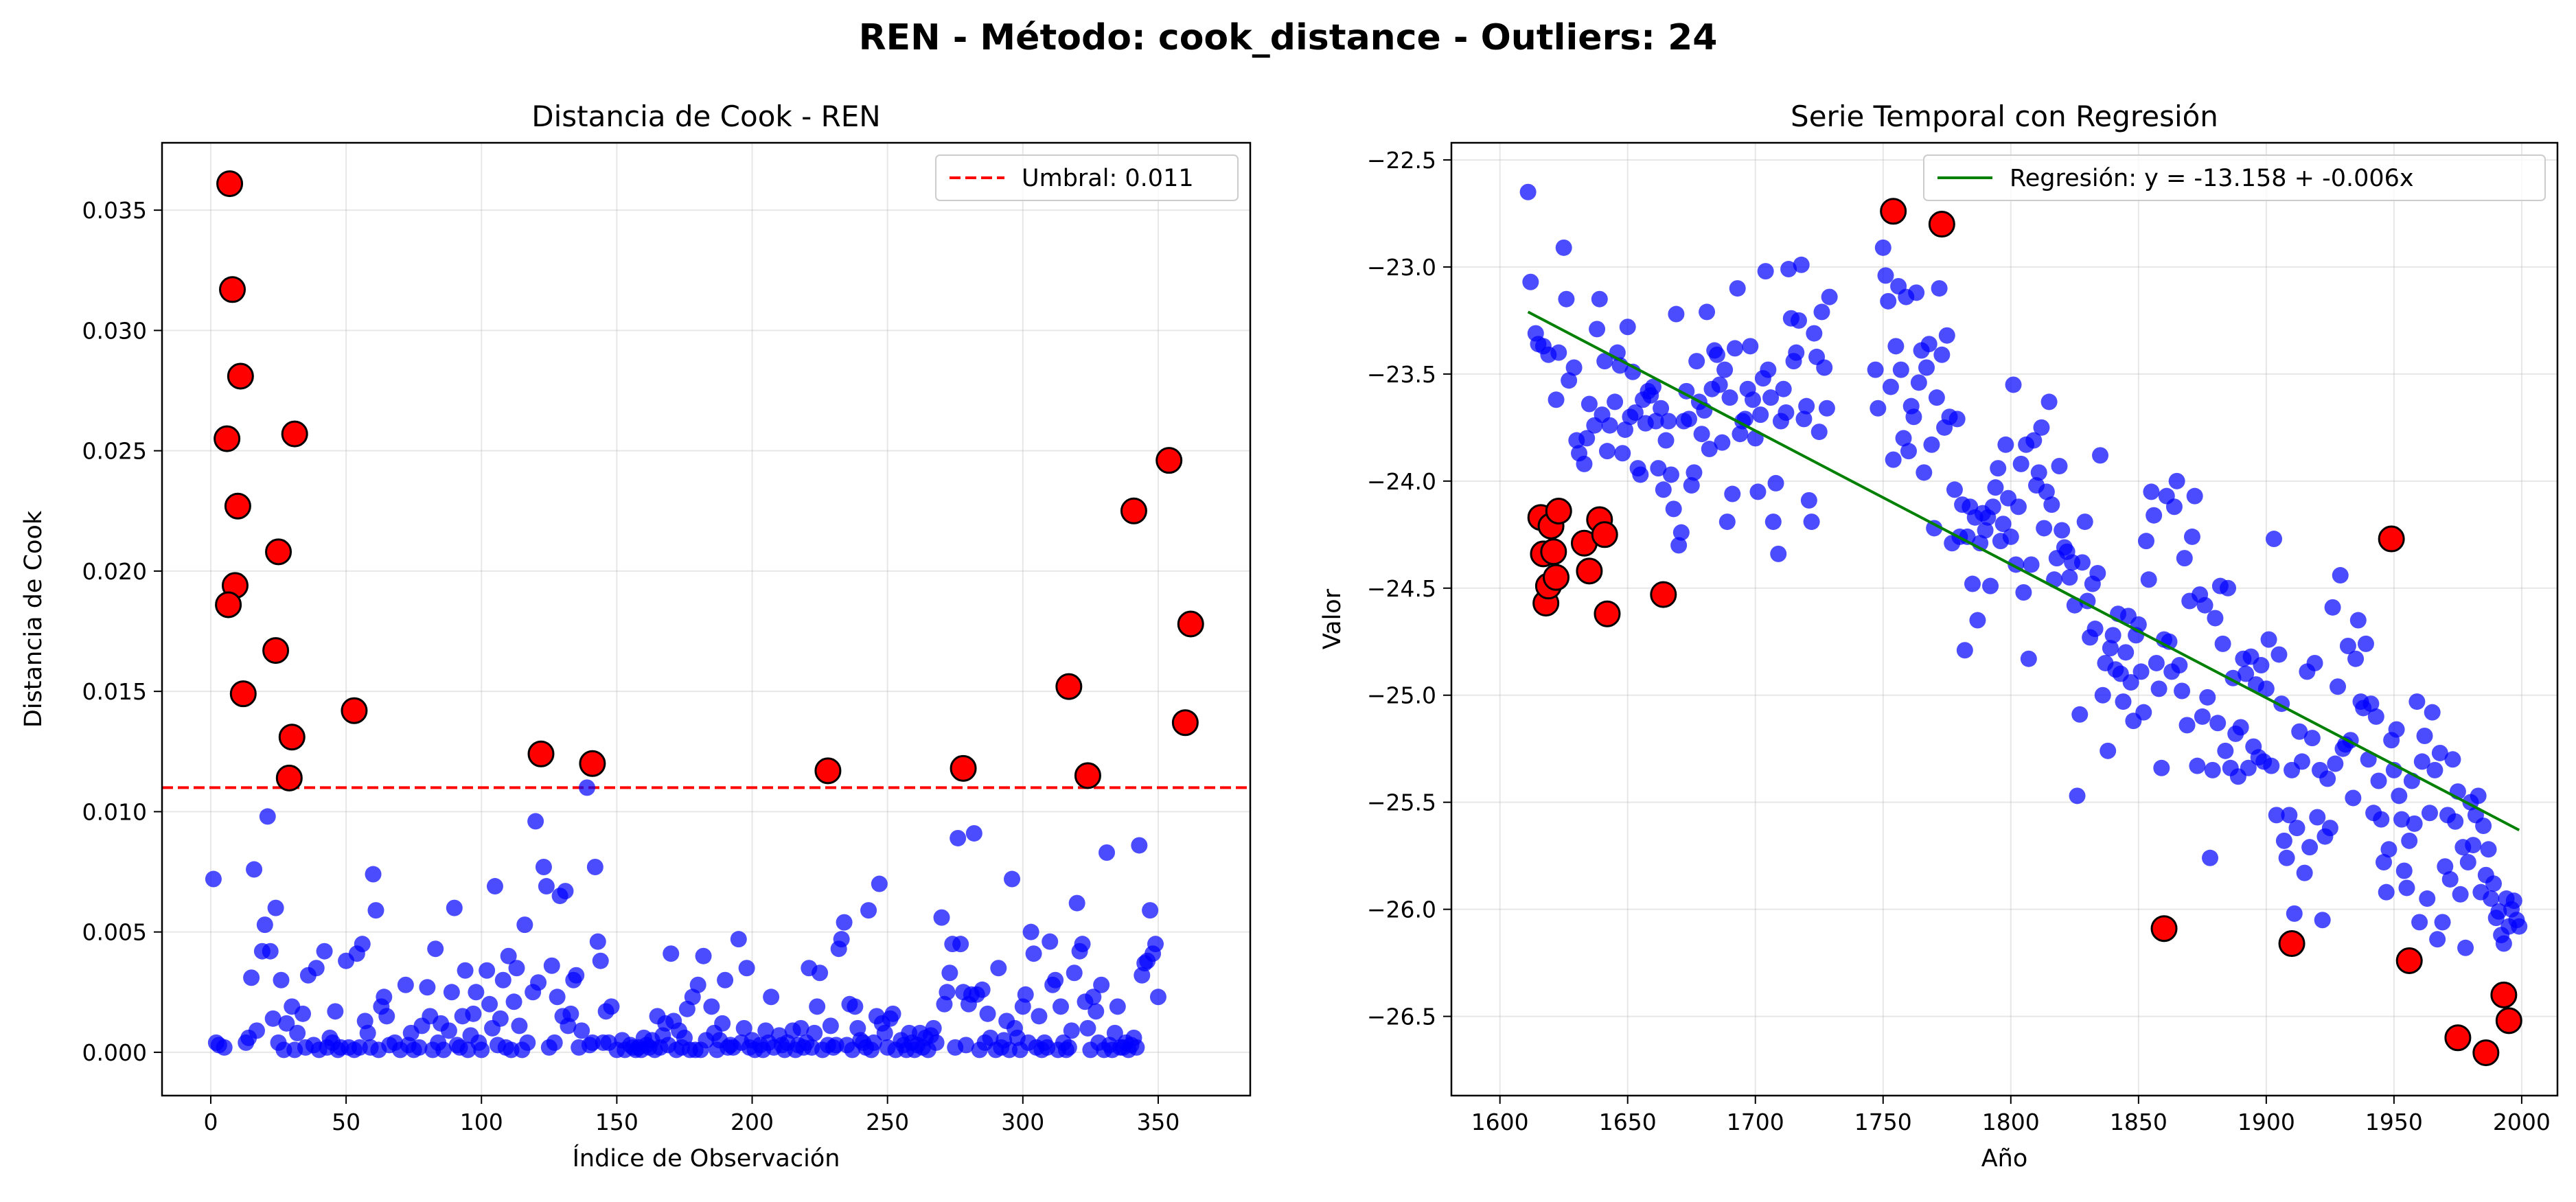 This screenshot has width=2576, height=1202. I want to click on x-tick-label: 1900, so click(2266, 1122).